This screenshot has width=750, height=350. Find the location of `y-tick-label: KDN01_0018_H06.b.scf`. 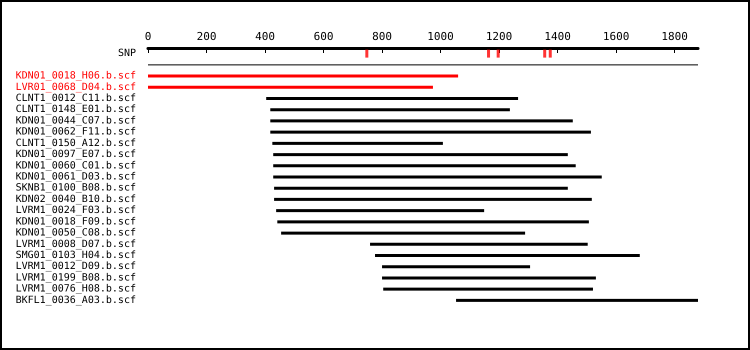

y-tick-label: KDN01_0018_H06.b.scf is located at coordinates (76, 76).